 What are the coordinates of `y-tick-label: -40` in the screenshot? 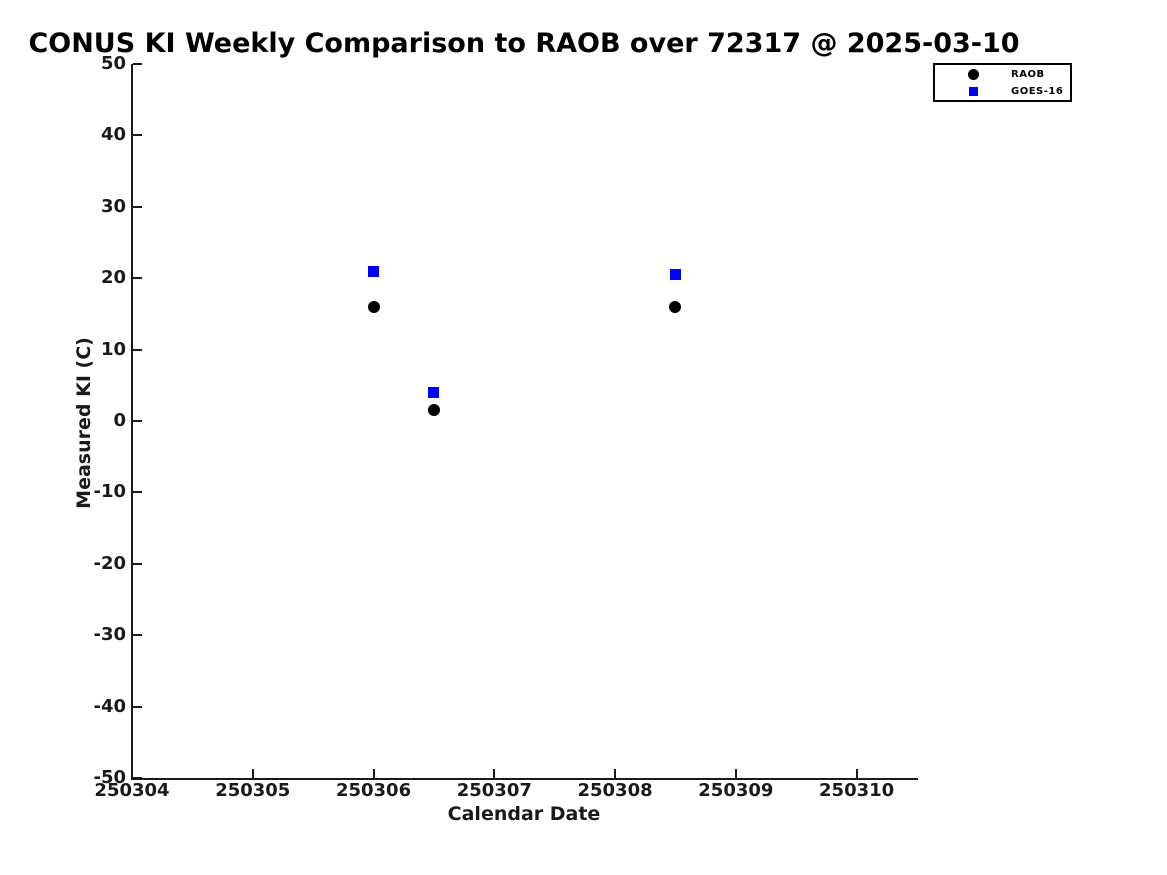 It's located at (109, 706).